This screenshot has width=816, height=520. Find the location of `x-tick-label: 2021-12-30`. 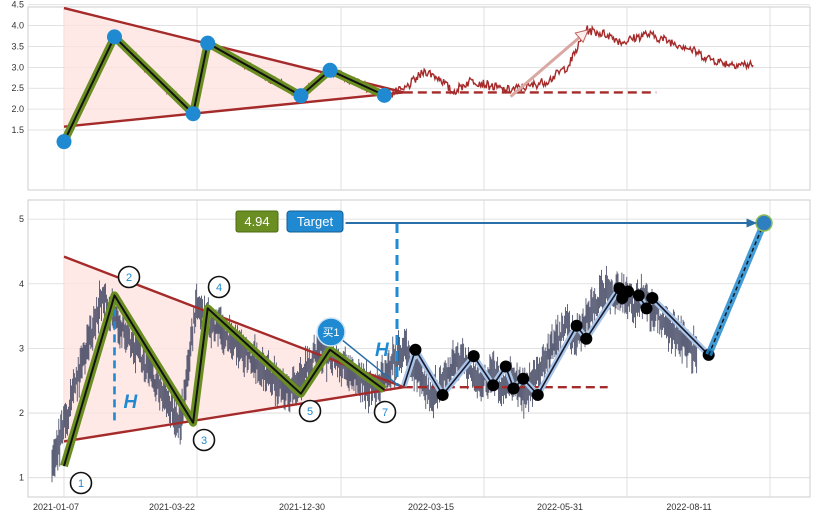

x-tick-label: 2021-12-30 is located at coordinates (302, 507).